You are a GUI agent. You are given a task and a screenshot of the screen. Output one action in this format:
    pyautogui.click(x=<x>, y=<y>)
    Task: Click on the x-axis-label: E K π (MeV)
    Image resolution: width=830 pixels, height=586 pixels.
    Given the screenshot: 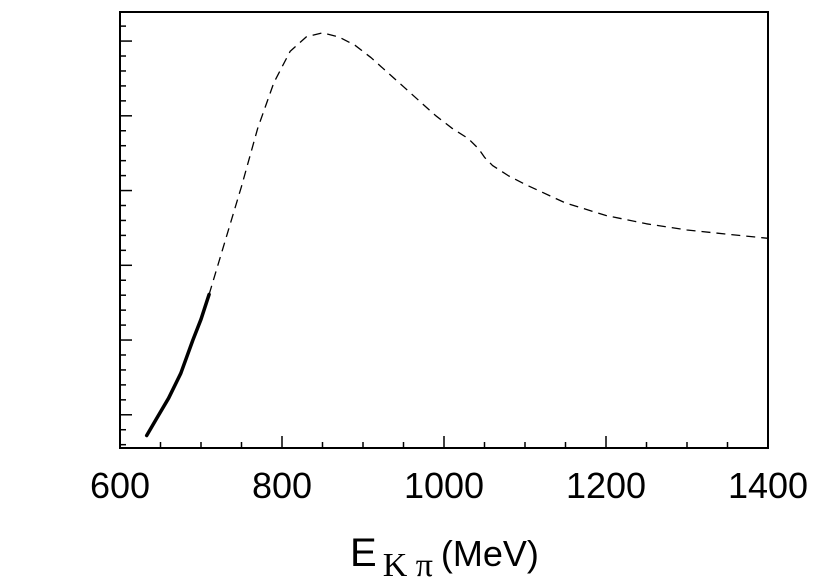 What is the action you would take?
    pyautogui.click(x=444, y=557)
    